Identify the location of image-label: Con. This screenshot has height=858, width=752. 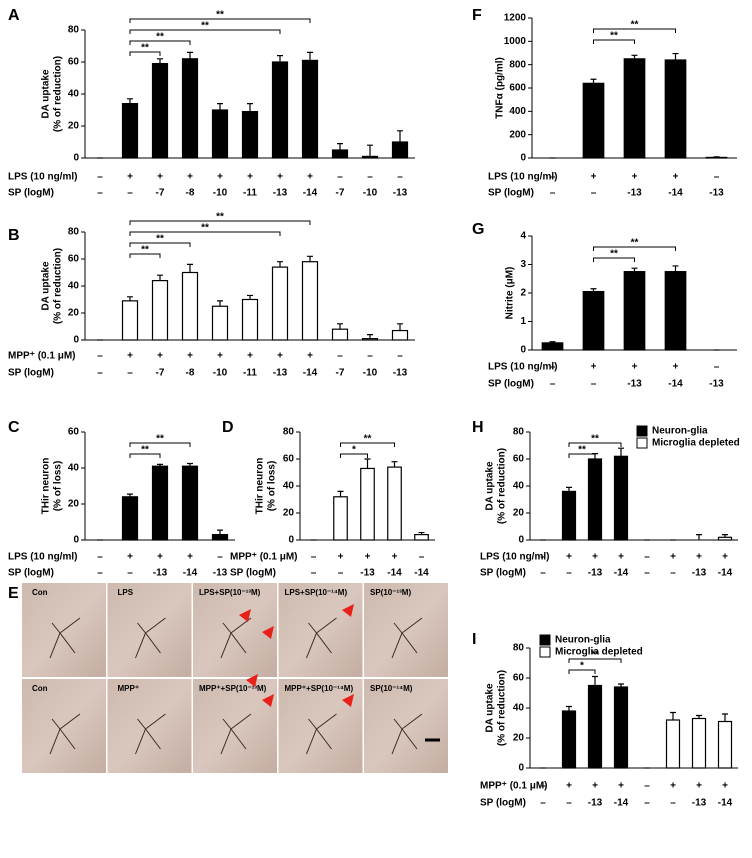
(40, 688).